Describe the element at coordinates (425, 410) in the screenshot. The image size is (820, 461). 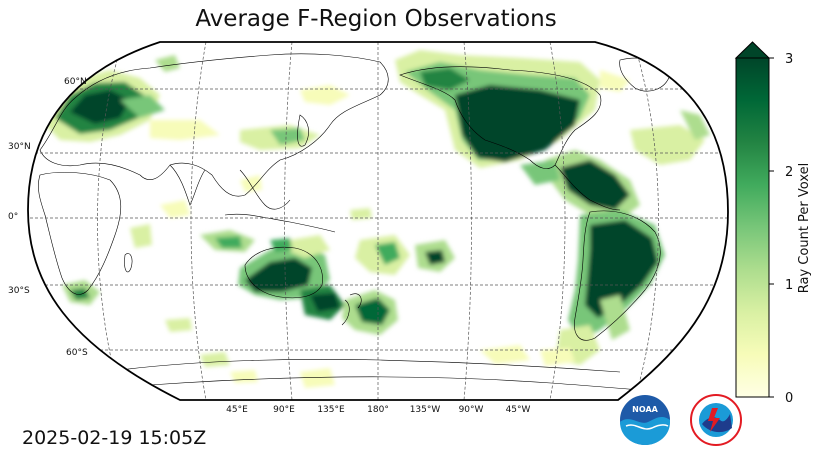
I see `lon-label-135w: 135°W` at that location.